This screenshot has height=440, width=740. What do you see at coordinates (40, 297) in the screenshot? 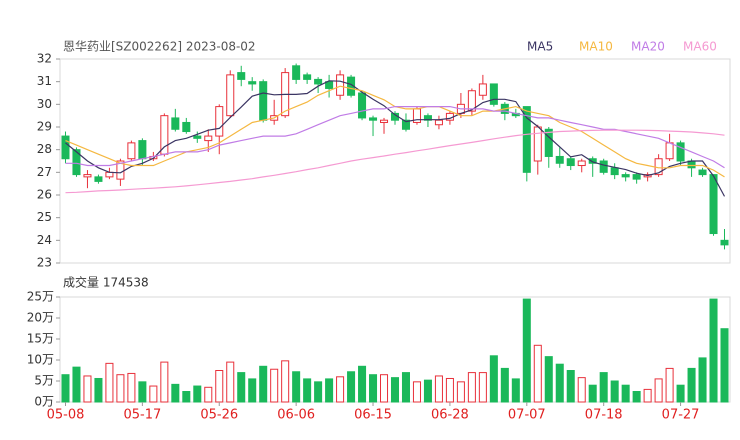
I see `volume-tick-label: 25万` at bounding box center [40, 297].